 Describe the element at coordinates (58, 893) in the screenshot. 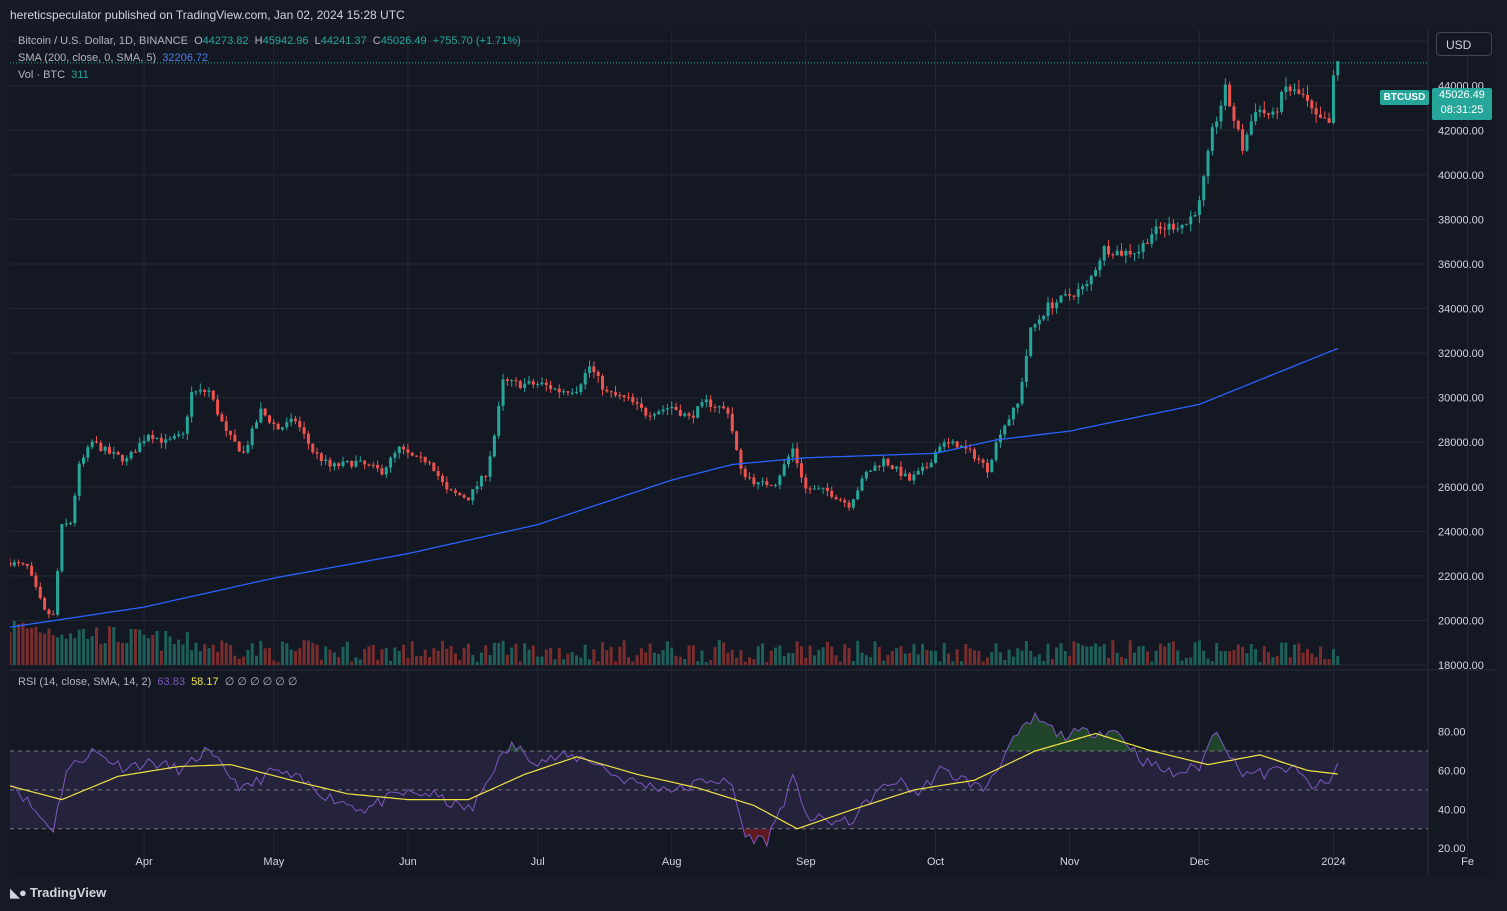

I see `tradingview-logo: ◣● TradingView` at that location.